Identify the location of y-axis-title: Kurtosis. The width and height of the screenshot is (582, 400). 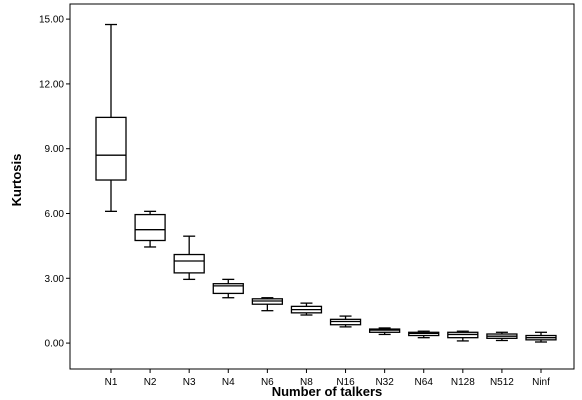
(16, 180).